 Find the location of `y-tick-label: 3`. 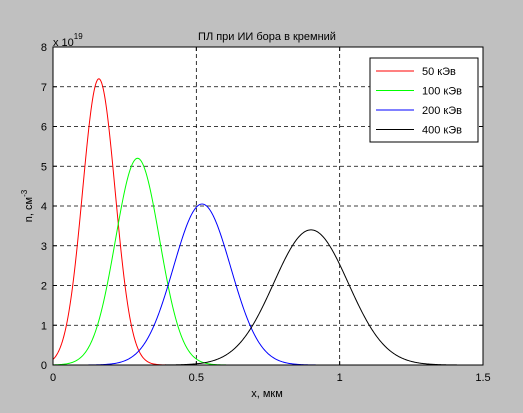

y-tick-label: 3 is located at coordinates (44, 247).